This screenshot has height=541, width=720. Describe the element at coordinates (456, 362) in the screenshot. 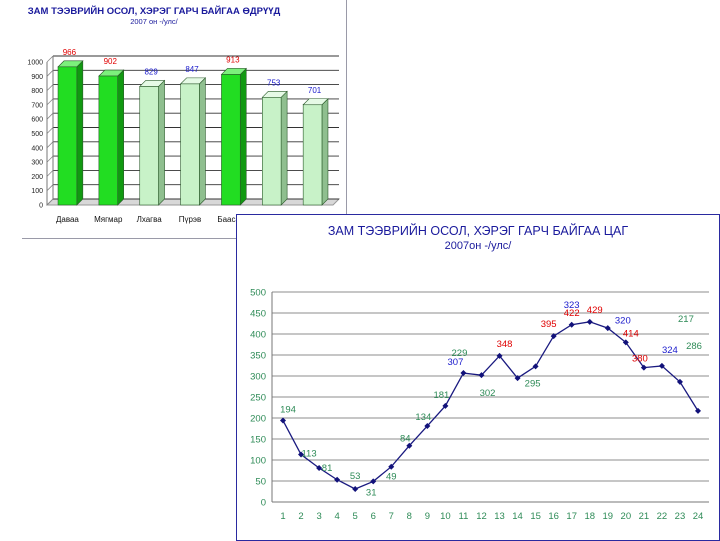

I see `data-value-label: 307` at that location.